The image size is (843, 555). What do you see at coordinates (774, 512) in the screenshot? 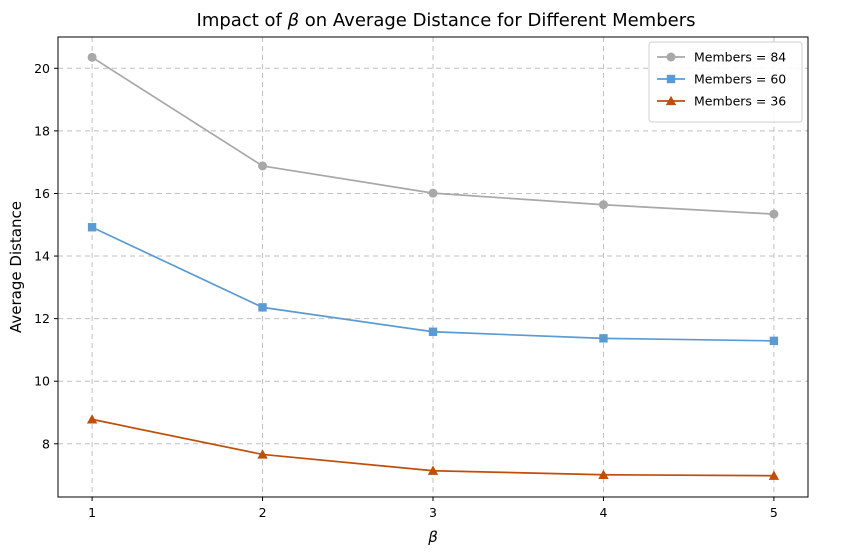
I see `x-tick-label: 5` at bounding box center [774, 512].